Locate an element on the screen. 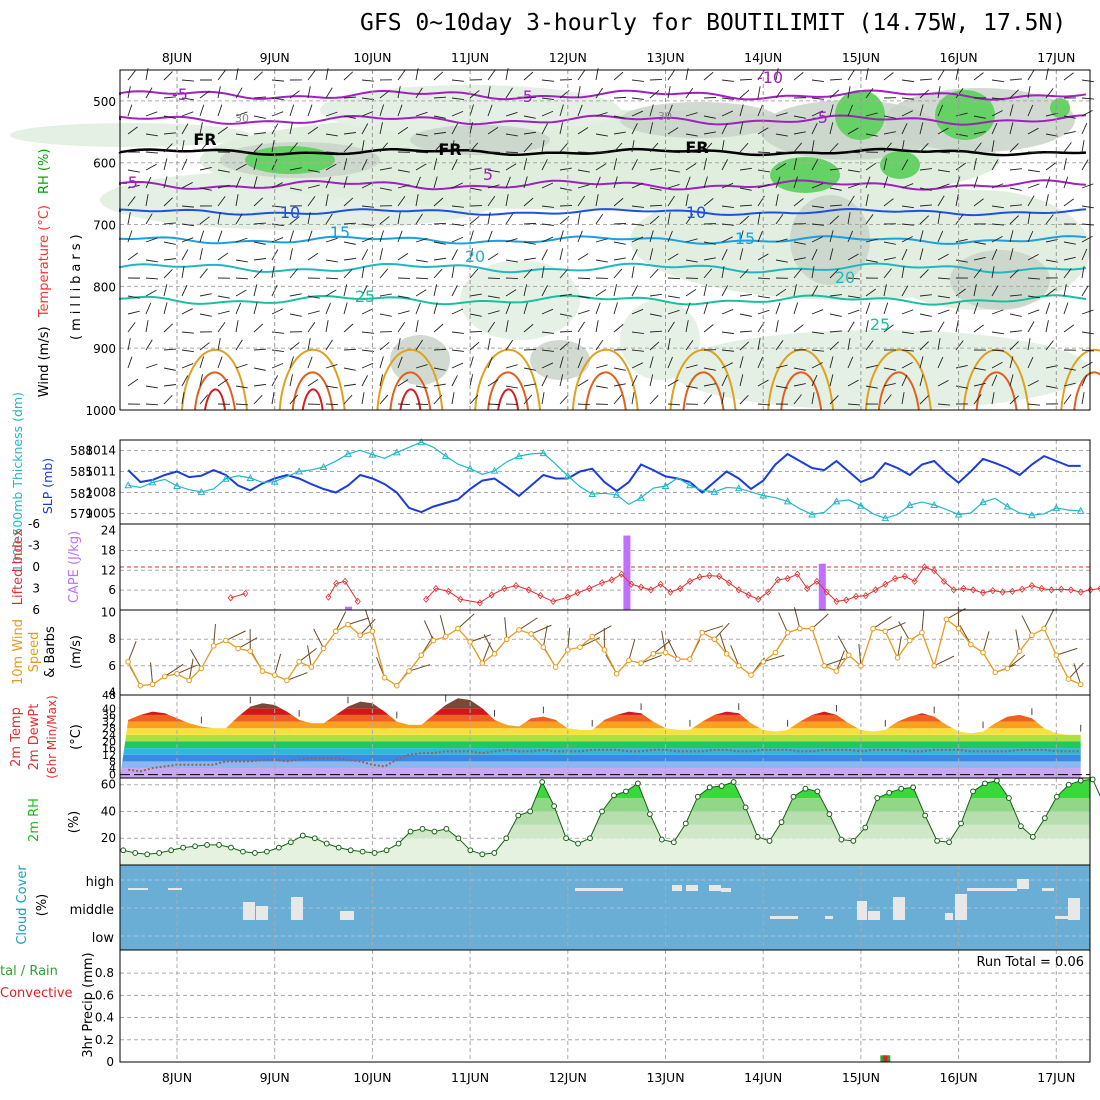 This screenshot has width=1100, height=1100. temp-band is located at coordinates (600, 711).